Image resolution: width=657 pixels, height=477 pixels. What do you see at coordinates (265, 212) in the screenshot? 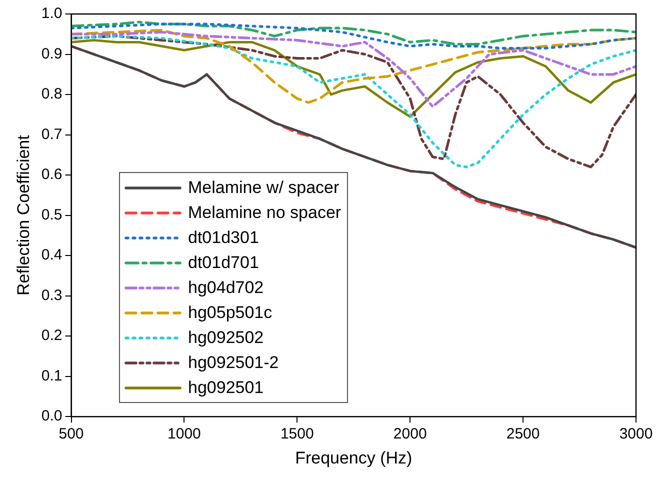
I see `legend-label: Melamine no spacer` at bounding box center [265, 212].